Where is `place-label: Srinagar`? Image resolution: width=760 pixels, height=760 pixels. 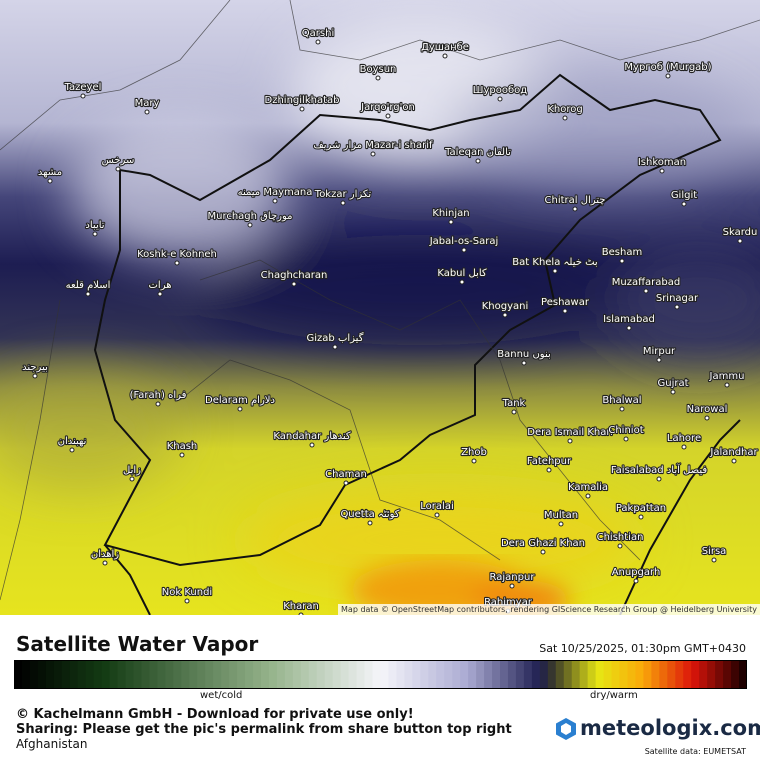
place-label: Srinagar is located at coordinates (677, 298).